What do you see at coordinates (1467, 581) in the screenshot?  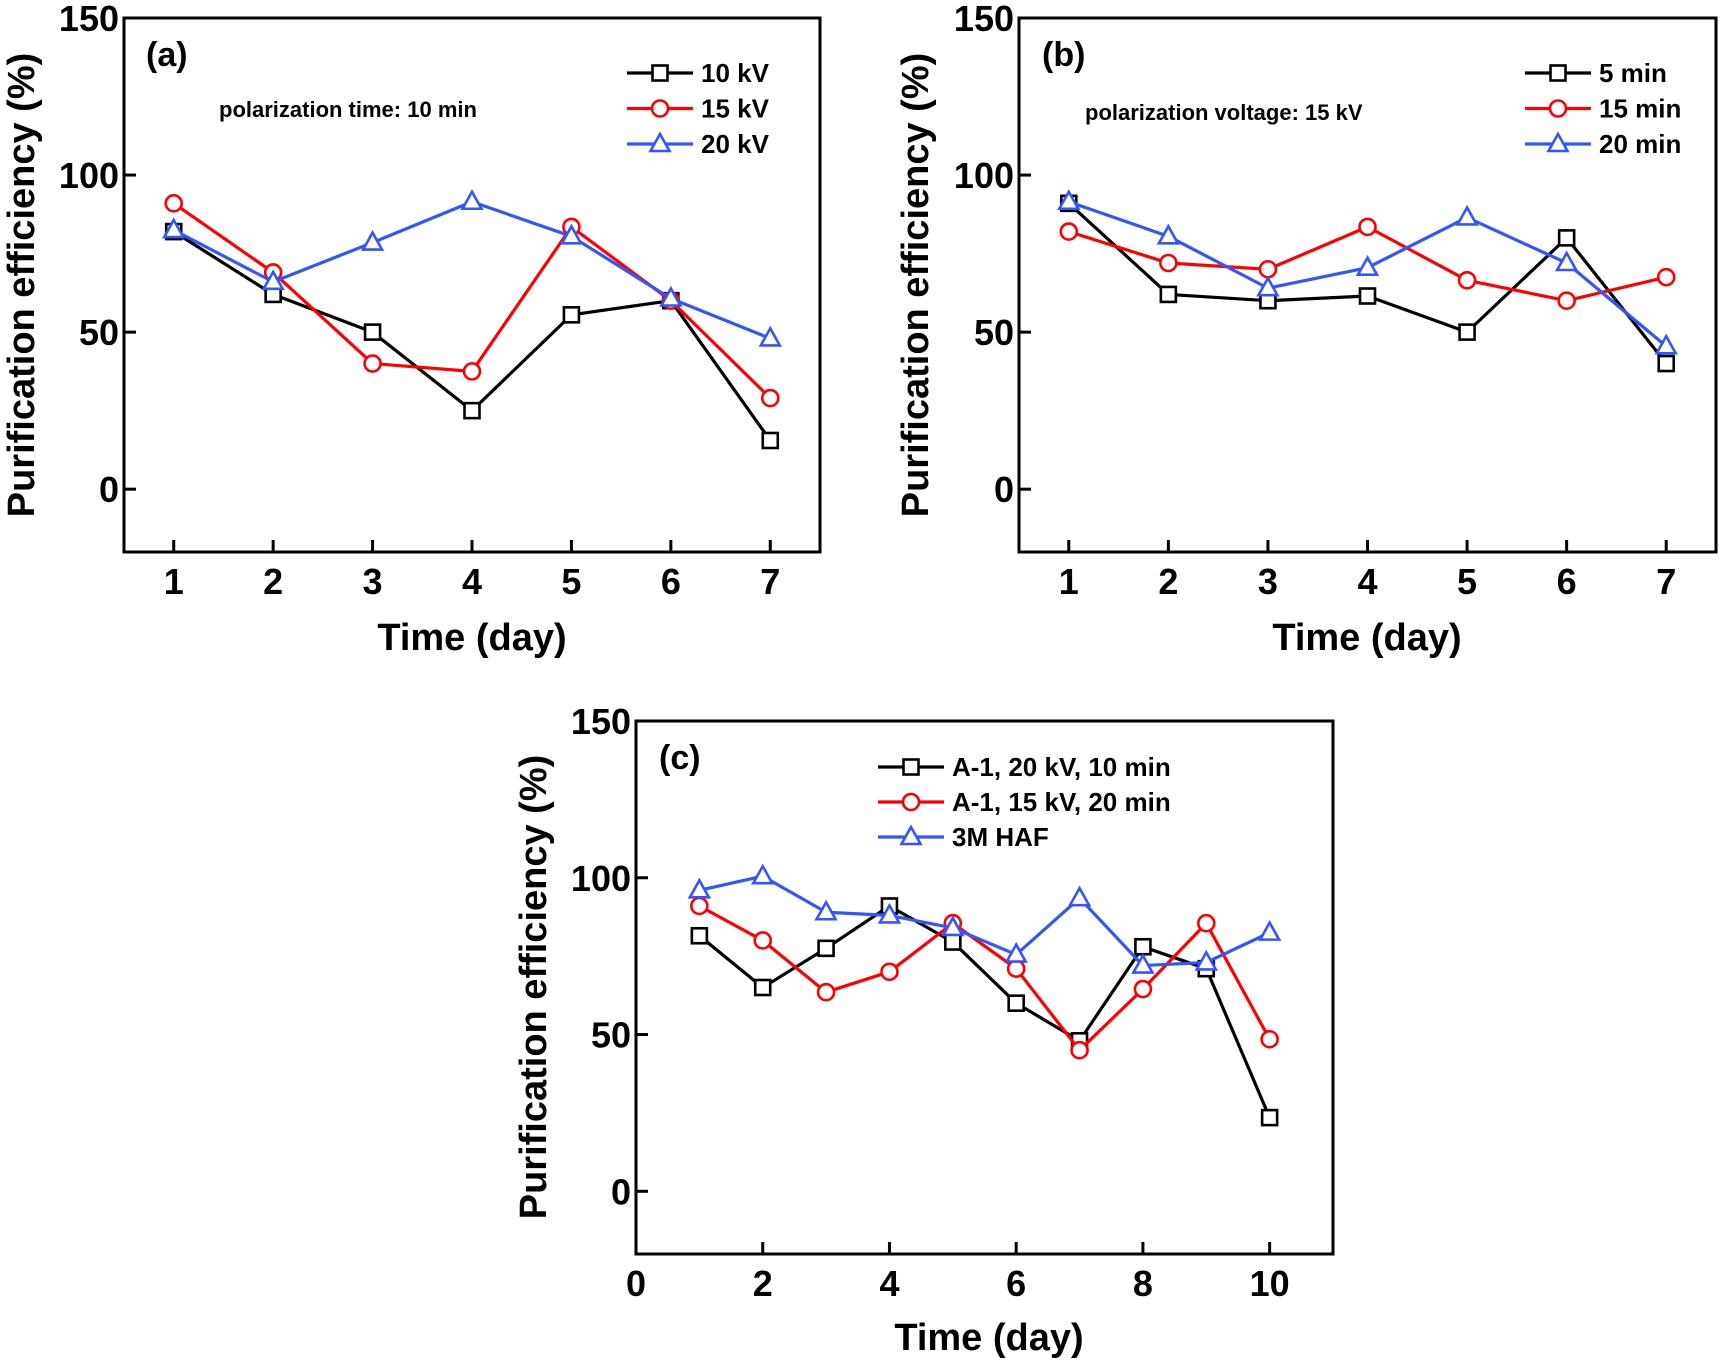 I see `x-tick-label: 5` at bounding box center [1467, 581].